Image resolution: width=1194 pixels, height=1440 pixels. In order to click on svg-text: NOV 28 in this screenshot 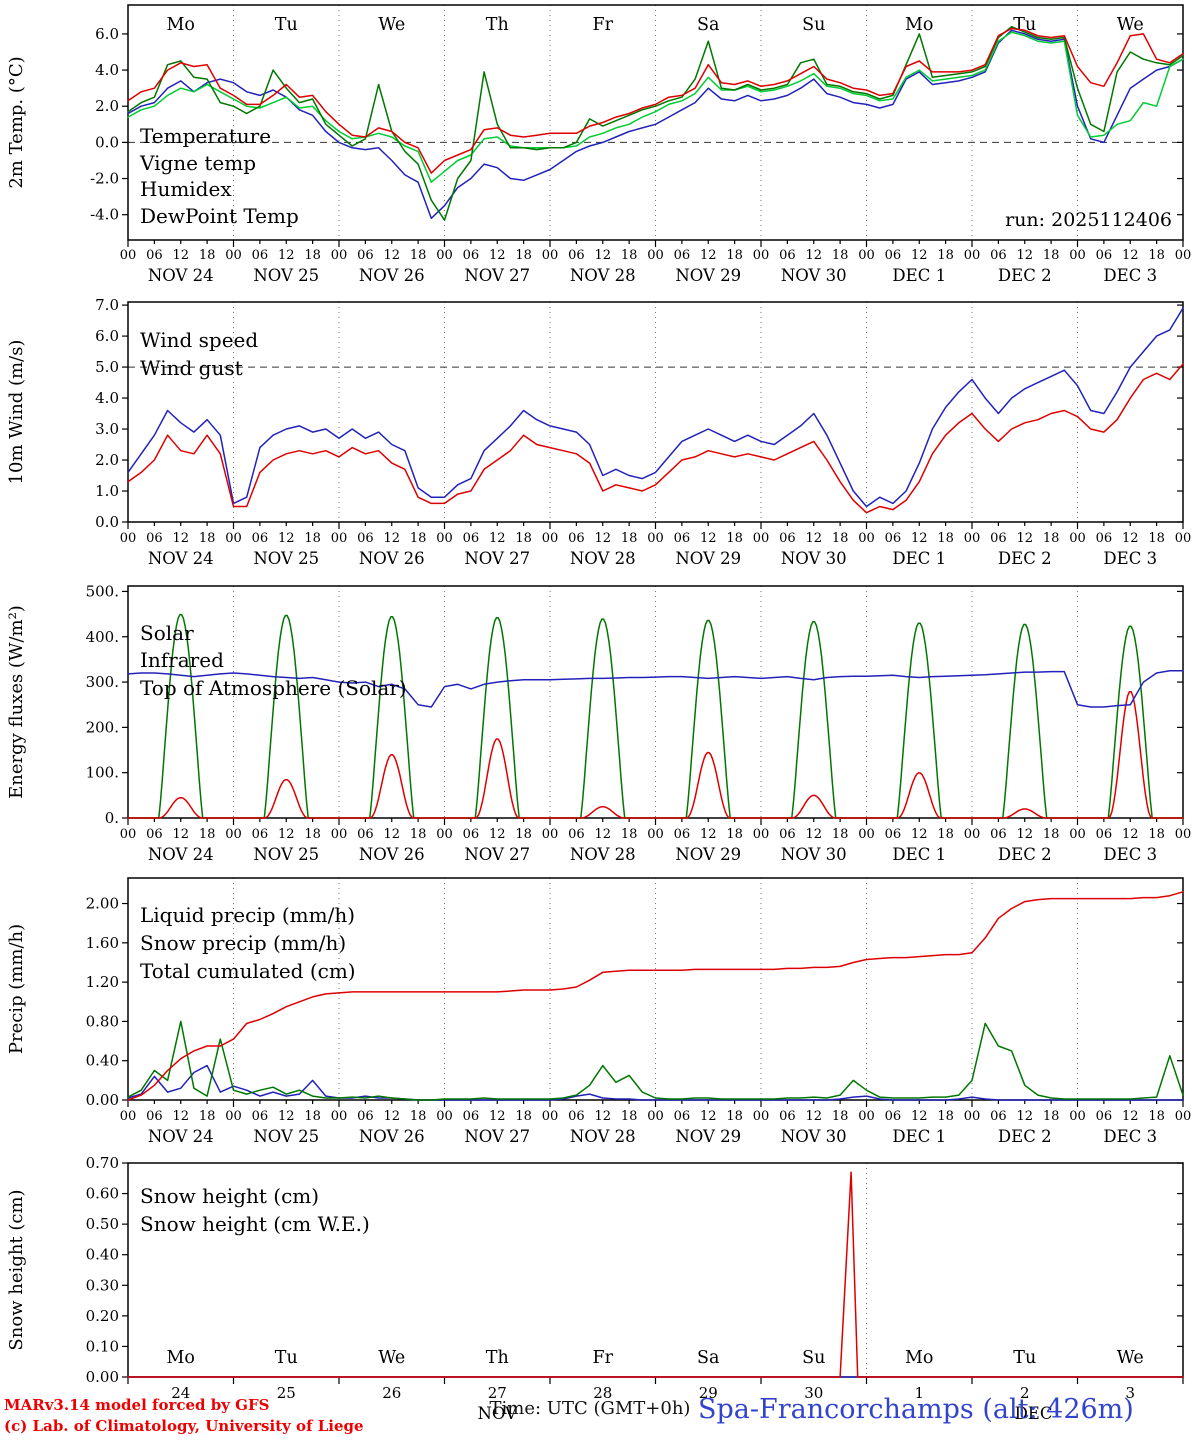, I will do `click(603, 275)`.